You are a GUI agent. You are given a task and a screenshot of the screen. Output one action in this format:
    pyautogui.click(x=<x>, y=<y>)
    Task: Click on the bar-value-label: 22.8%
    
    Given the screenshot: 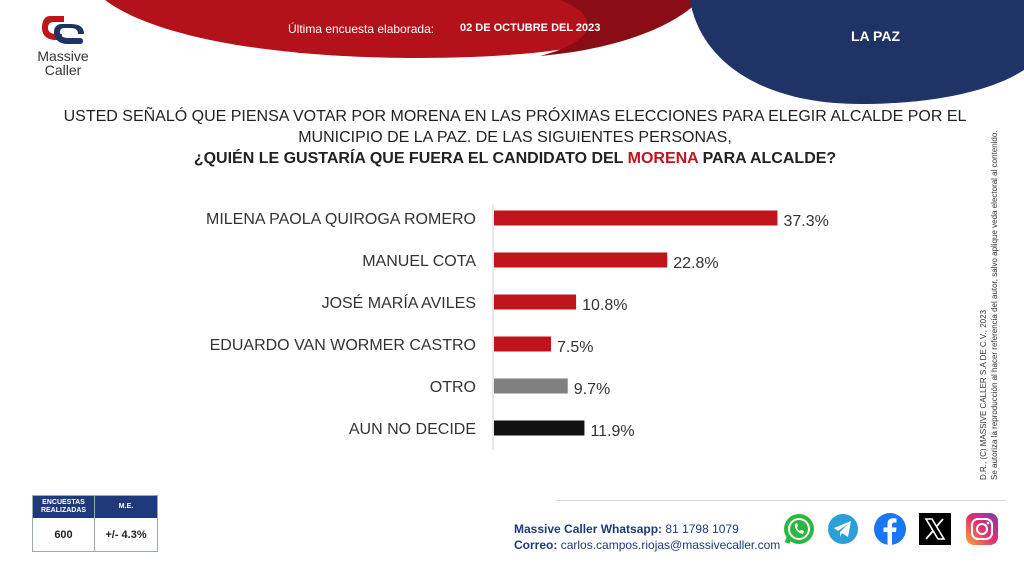 What is the action you would take?
    pyautogui.click(x=695, y=263)
    